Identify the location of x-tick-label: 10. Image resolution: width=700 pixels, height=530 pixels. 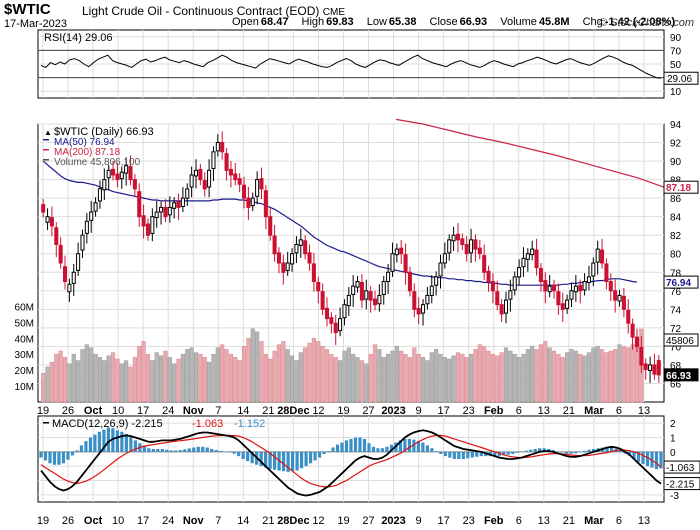
(118, 521).